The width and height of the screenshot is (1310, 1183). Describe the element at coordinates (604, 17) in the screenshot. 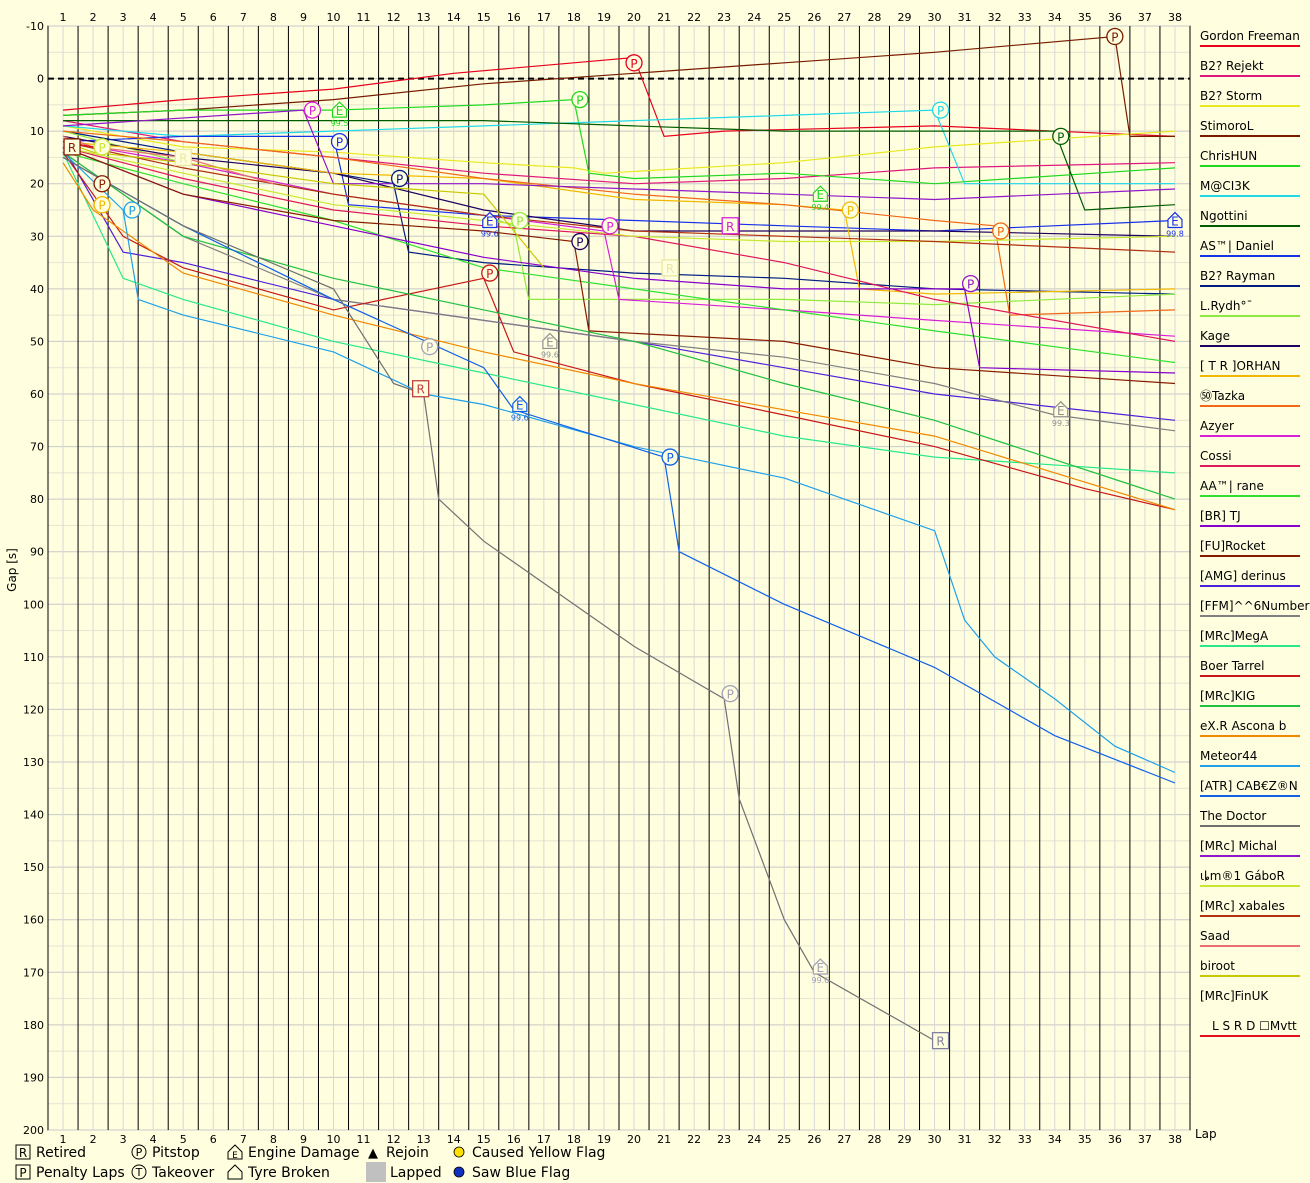

I see `x-tick-label-top: 19` at that location.